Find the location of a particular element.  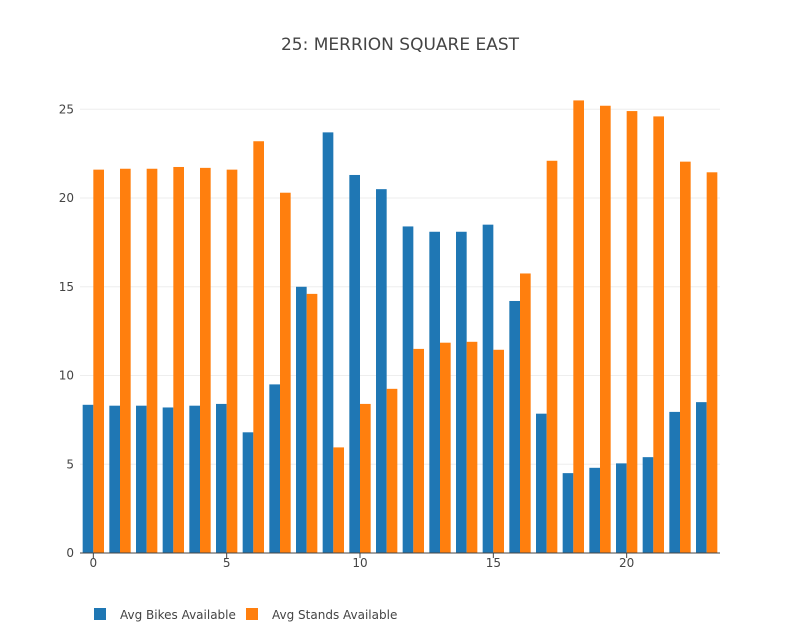

x-tick-label: 10 is located at coordinates (359, 563).